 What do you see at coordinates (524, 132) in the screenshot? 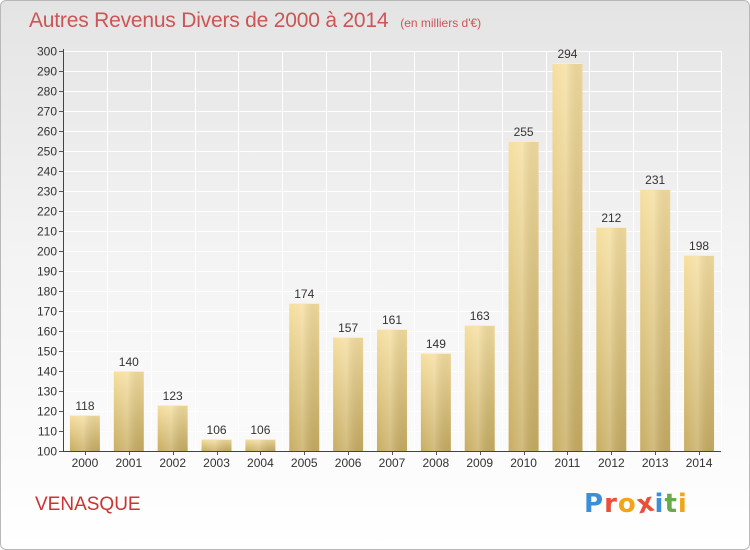
I see `data-label: 255` at bounding box center [524, 132].